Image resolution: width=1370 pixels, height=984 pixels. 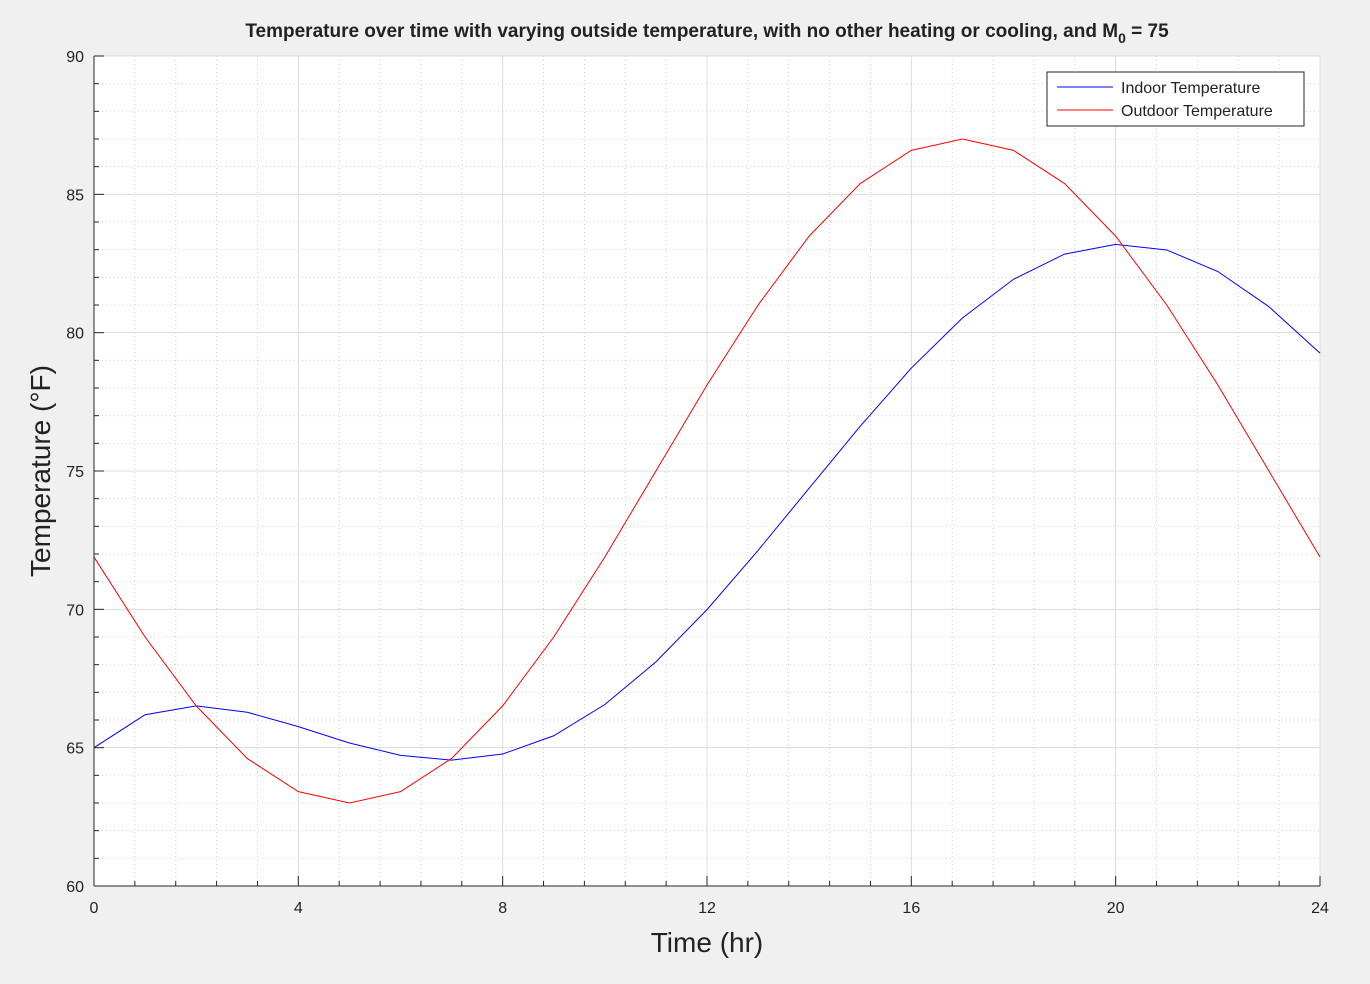 What do you see at coordinates (75, 749) in the screenshot?
I see `y-tick-label: 65` at bounding box center [75, 749].